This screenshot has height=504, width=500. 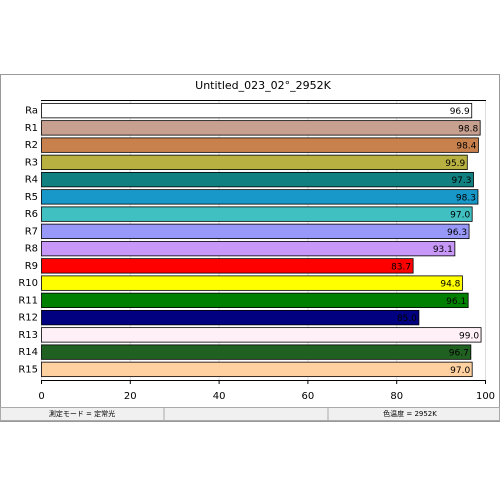 I want to click on y-tick-label: R13, so click(x=28, y=335).